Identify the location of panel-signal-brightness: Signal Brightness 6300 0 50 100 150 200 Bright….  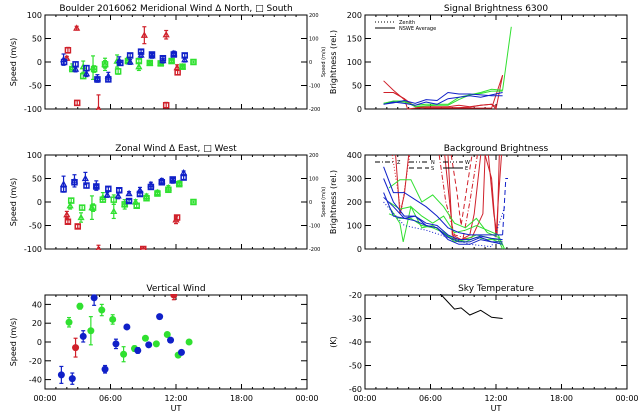
(474, 59).